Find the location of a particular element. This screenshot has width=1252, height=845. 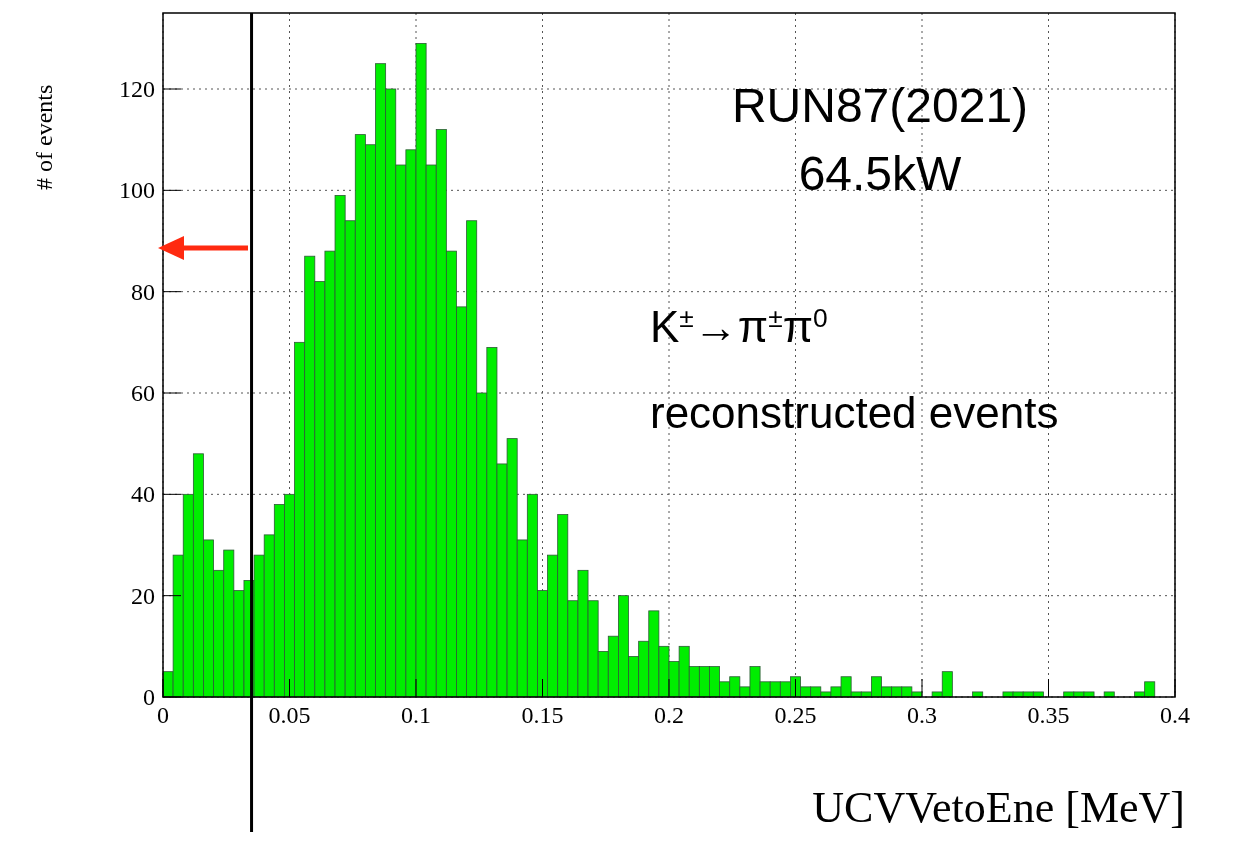

annotation: reconstructed events is located at coordinates (854, 412).